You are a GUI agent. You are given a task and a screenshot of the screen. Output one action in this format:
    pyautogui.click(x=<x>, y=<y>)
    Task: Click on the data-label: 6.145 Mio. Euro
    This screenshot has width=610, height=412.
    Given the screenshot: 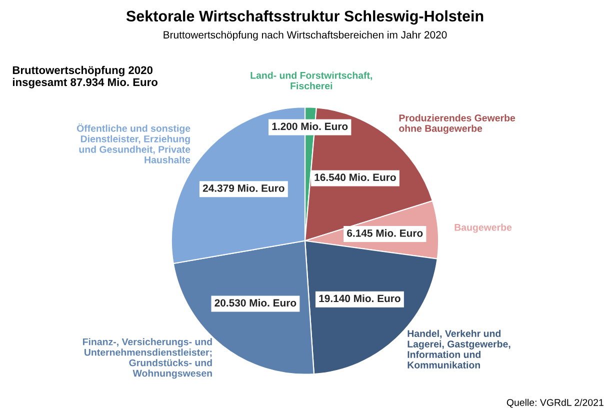 What is the action you would take?
    pyautogui.click(x=385, y=233)
    